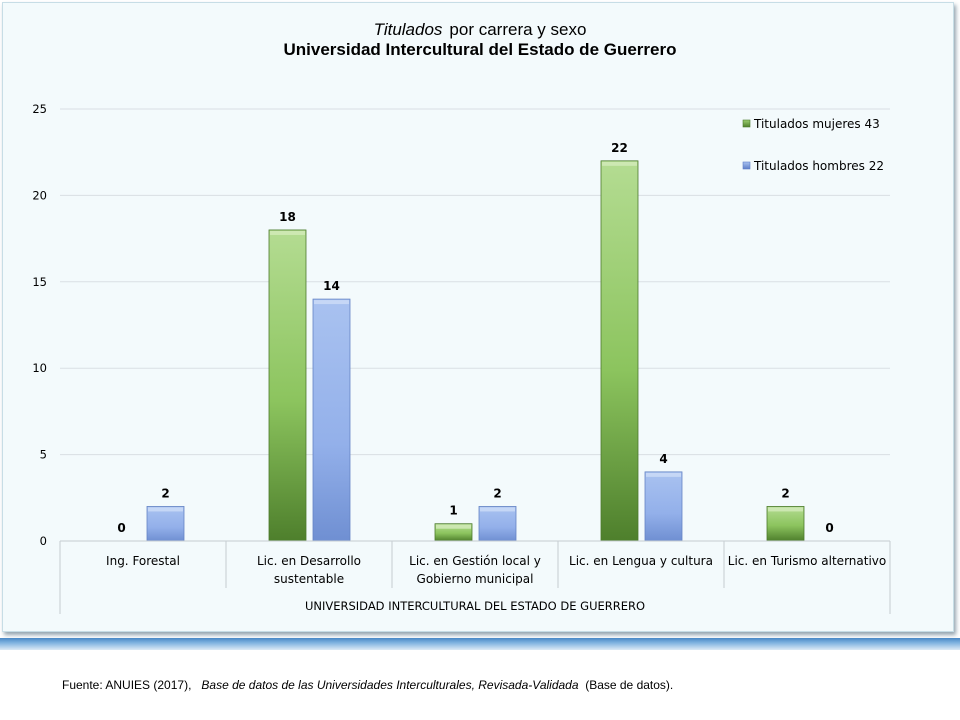  What do you see at coordinates (746, 123) in the screenshot?
I see `legend-swatch-mujeres` at bounding box center [746, 123].